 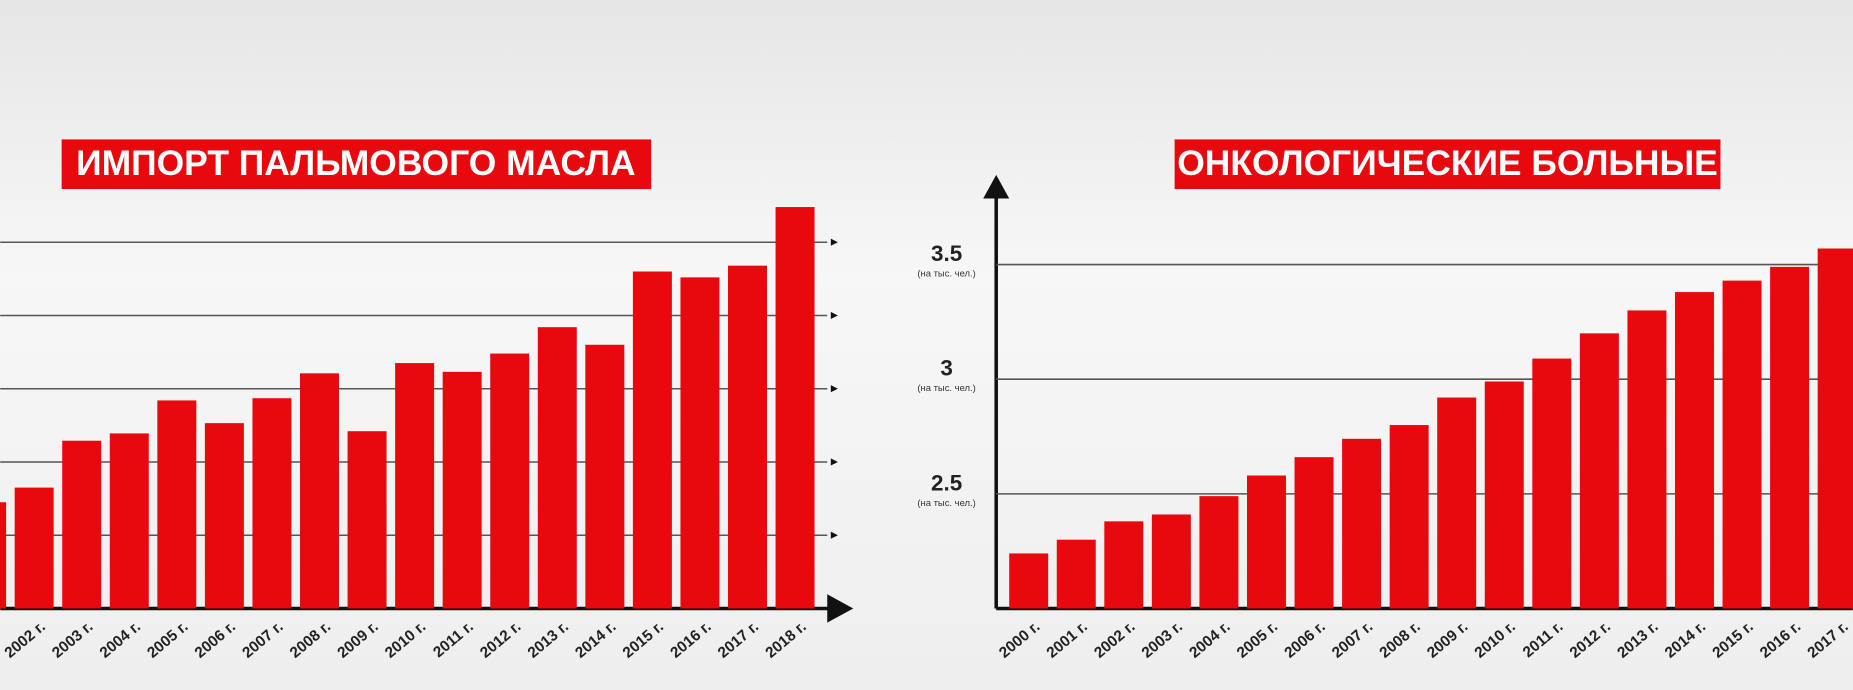 What do you see at coordinates (946, 253) in the screenshot?
I see `y-tick-label: 3.5` at bounding box center [946, 253].